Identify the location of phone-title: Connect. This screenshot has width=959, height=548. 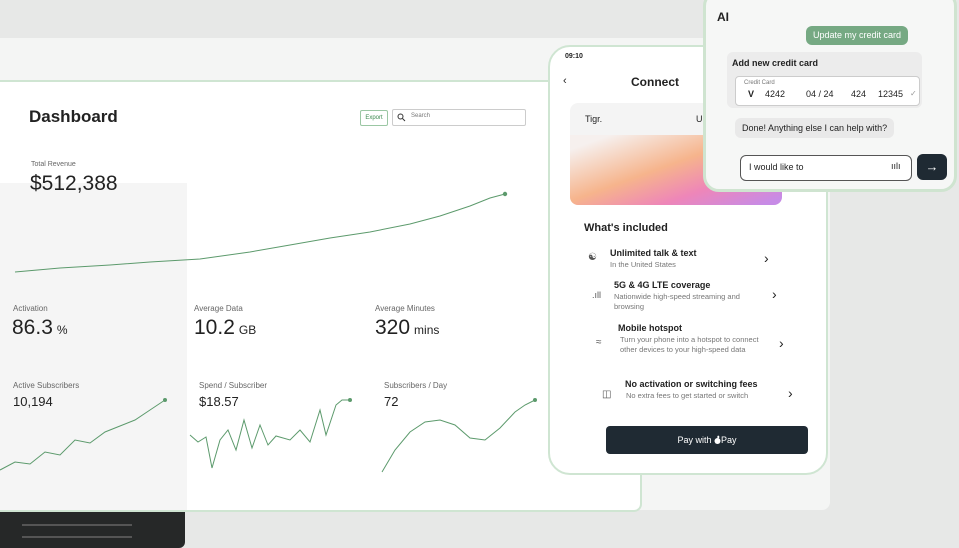
(655, 82).